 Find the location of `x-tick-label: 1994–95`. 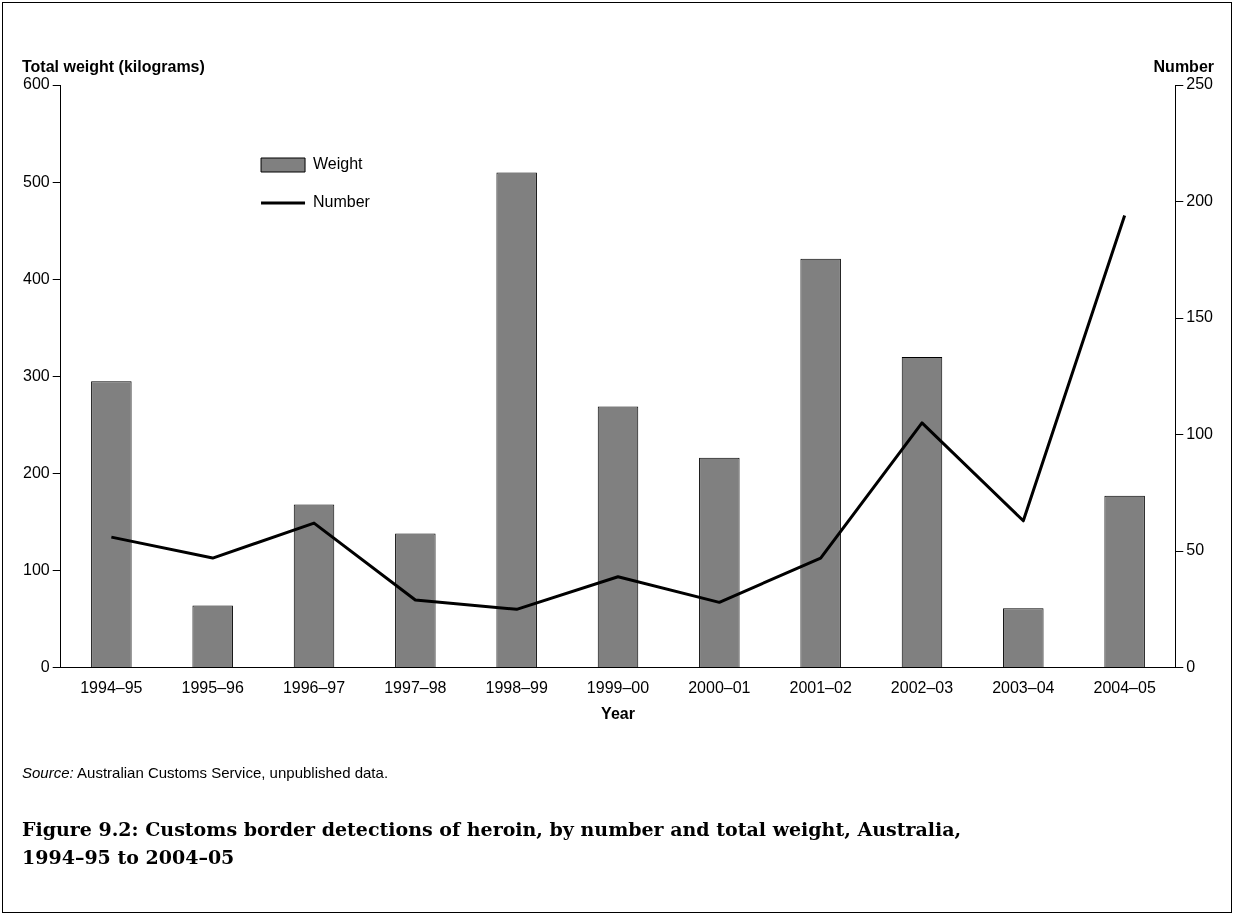

x-tick-label: 1994–95 is located at coordinates (111, 687).